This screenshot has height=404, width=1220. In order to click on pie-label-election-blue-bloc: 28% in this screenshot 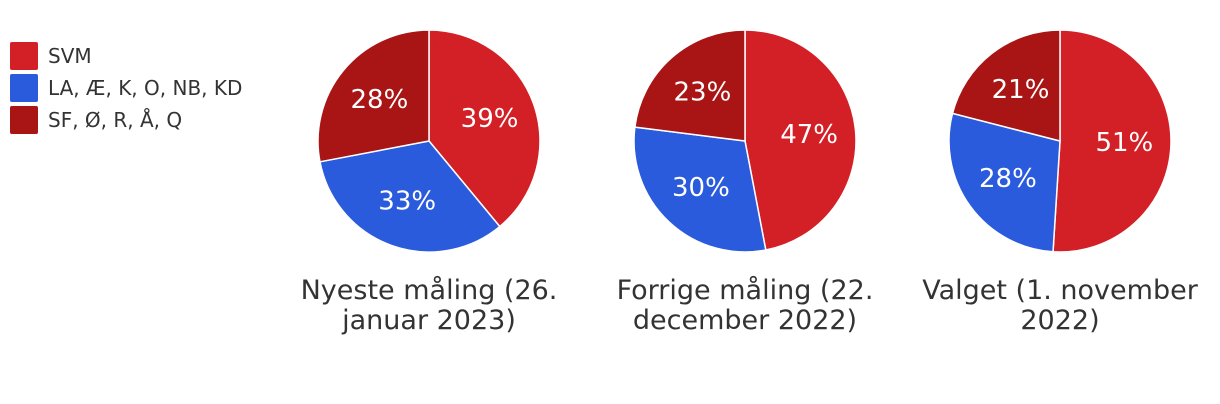, I will do `click(1008, 179)`.